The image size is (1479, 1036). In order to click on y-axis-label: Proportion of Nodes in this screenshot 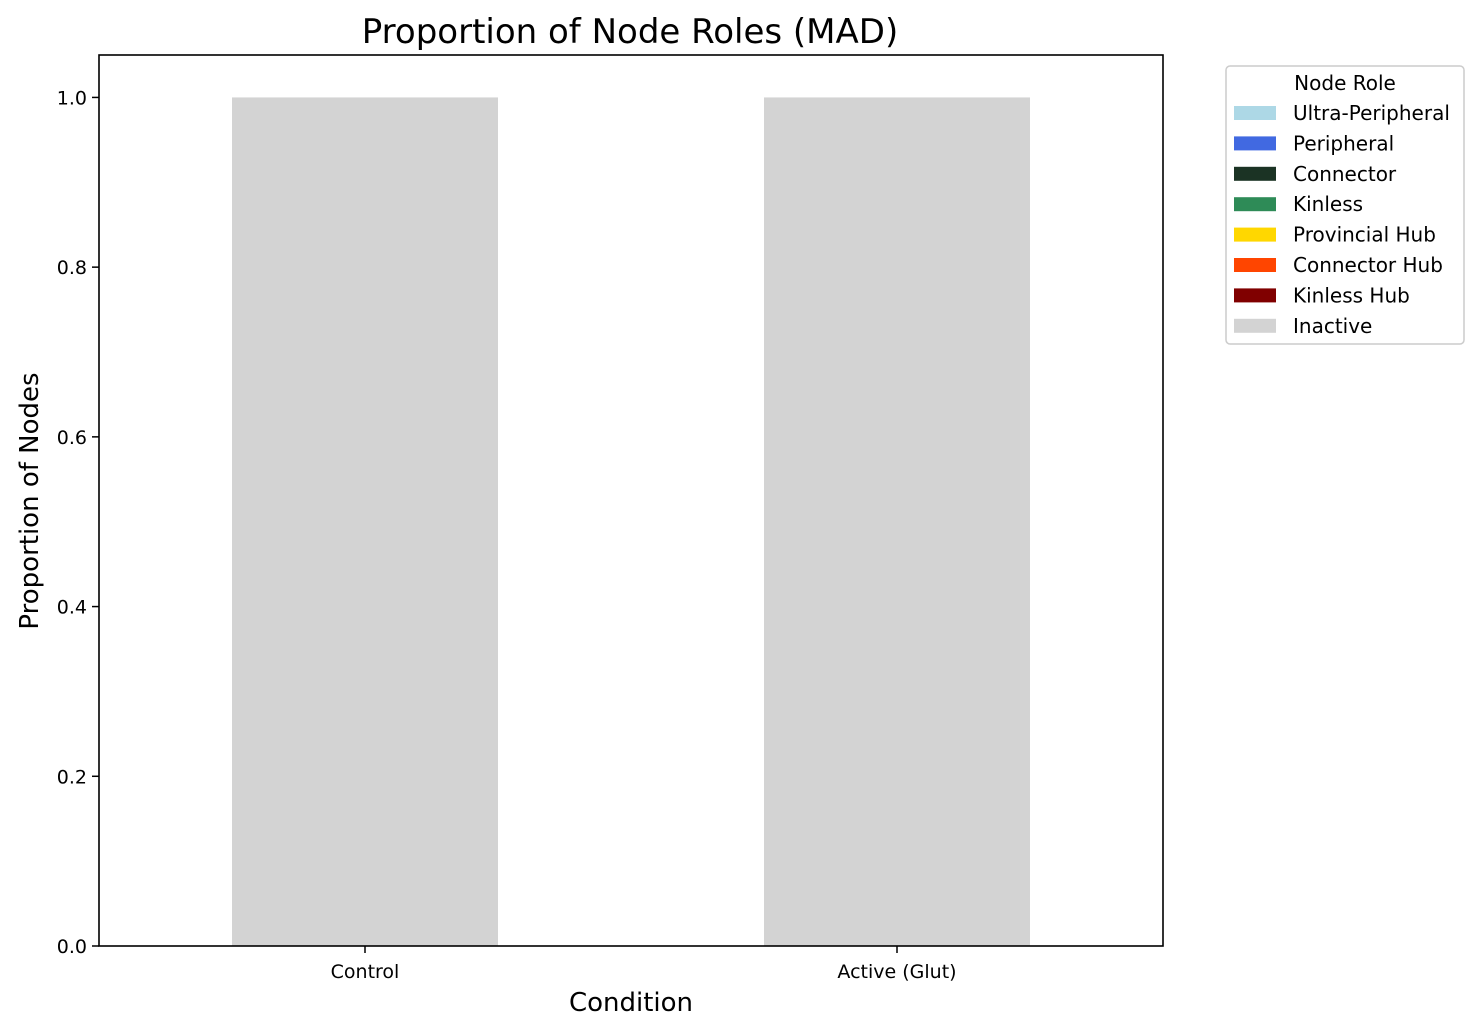, I will do `click(30, 500)`.